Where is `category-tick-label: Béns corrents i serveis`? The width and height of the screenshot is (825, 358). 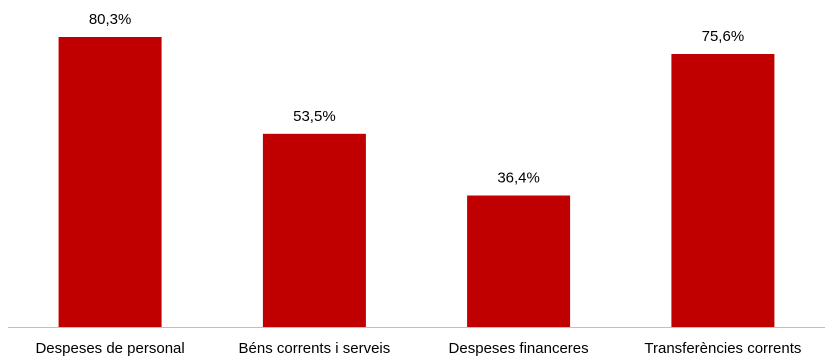 category-tick-label: Béns corrents i serveis is located at coordinates (315, 348).